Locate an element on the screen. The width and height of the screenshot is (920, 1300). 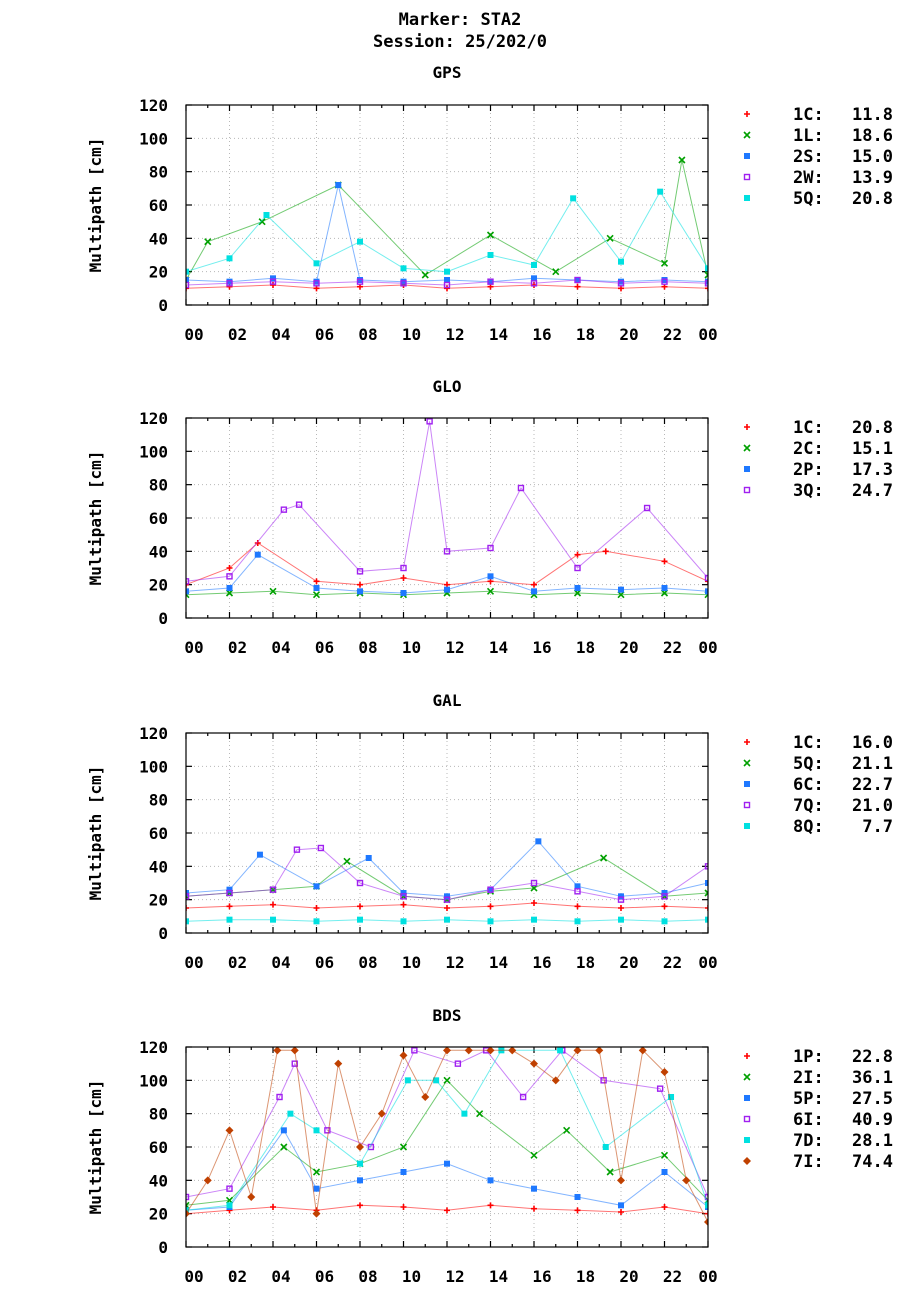
panel-title: GLO is located at coordinates (447, 386).